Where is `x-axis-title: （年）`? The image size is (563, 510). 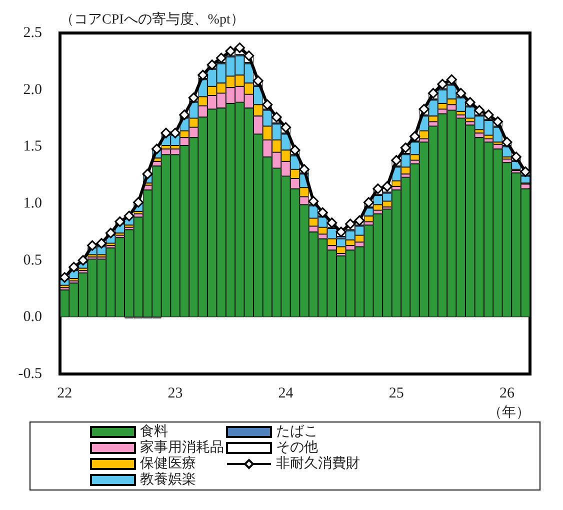
x-axis-title: （年） is located at coordinates (509, 412).